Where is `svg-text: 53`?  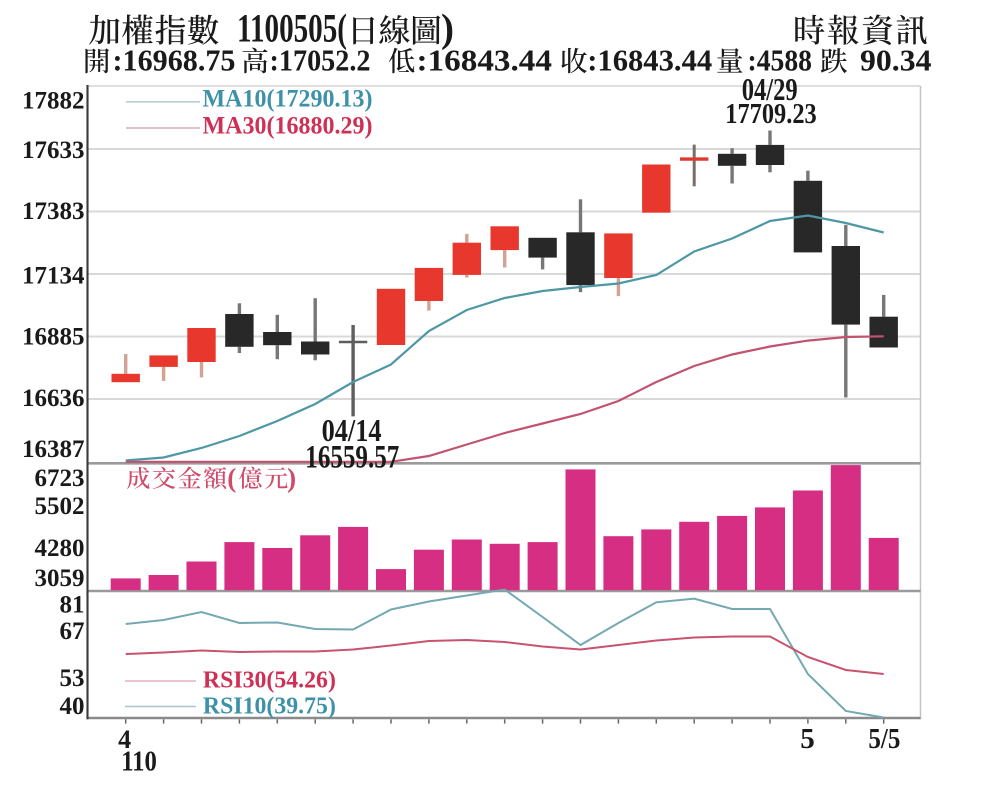
svg-text: 53 is located at coordinates (72, 678).